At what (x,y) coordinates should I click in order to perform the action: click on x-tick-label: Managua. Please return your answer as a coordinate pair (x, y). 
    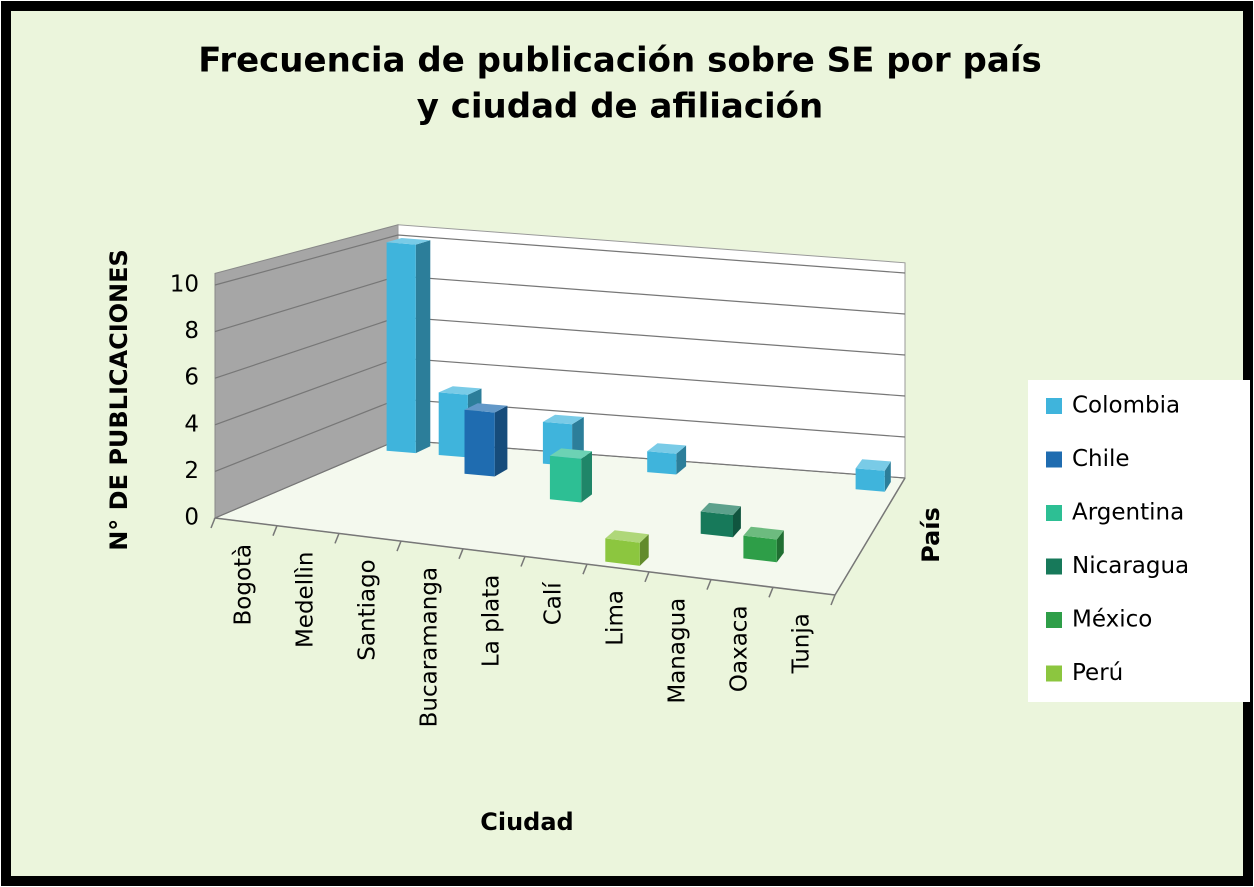
    Looking at the image, I should click on (678, 651).